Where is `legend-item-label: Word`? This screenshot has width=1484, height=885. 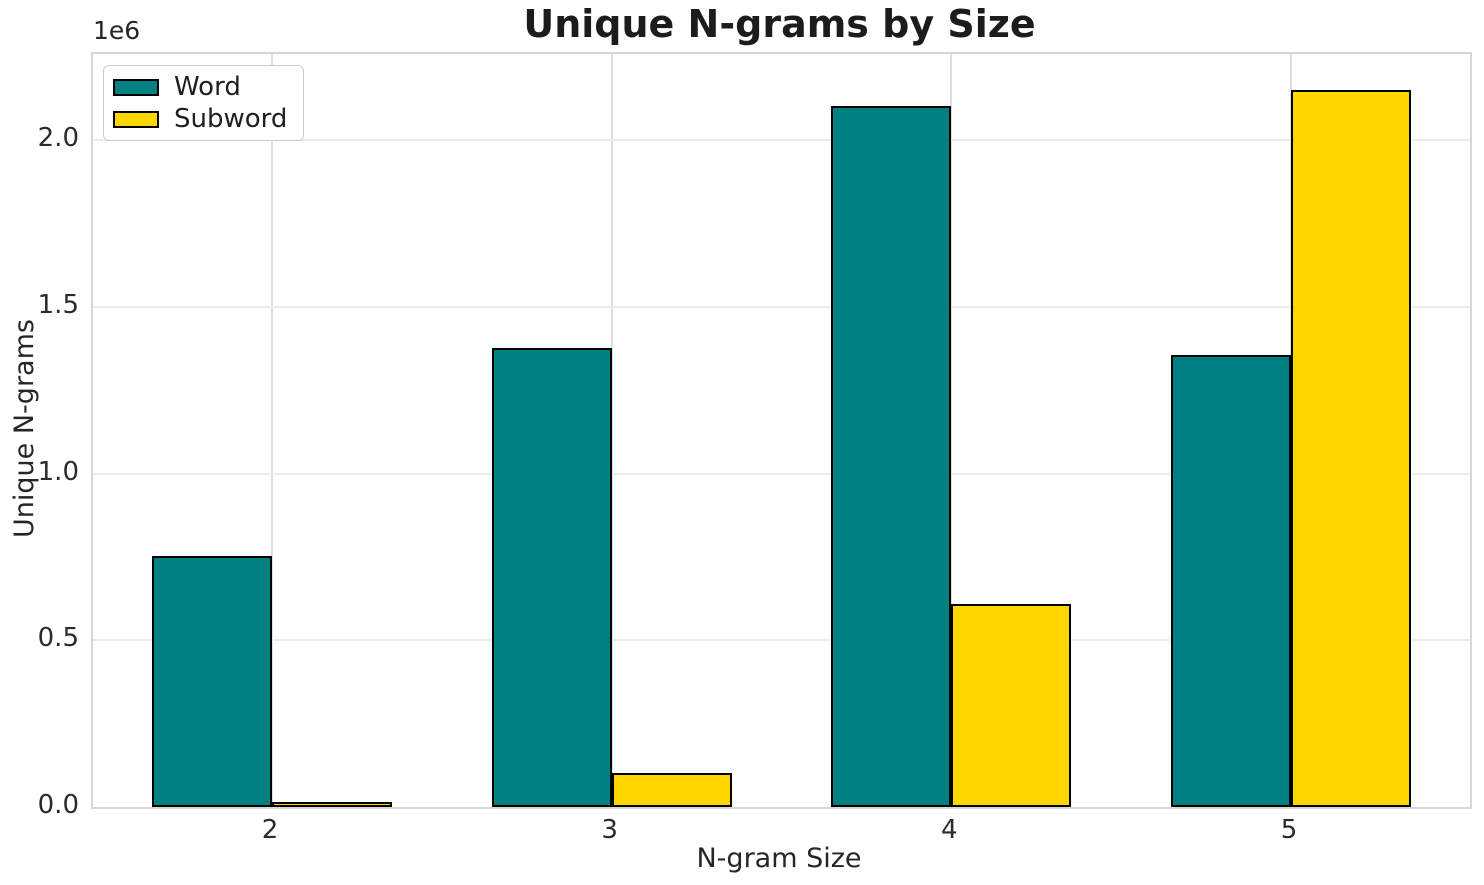 legend-item-label: Word is located at coordinates (207, 87).